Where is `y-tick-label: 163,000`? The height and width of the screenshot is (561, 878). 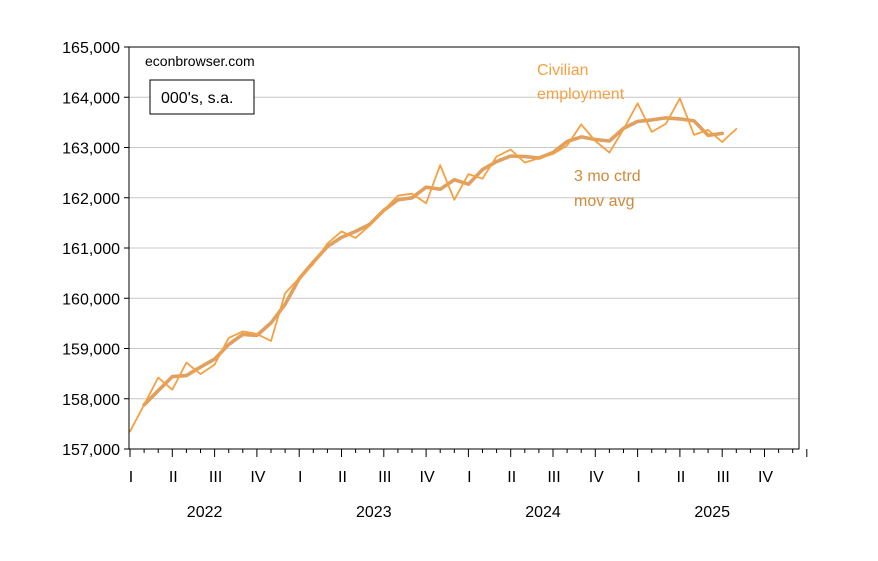
y-tick-label: 163,000 is located at coordinates (91, 149).